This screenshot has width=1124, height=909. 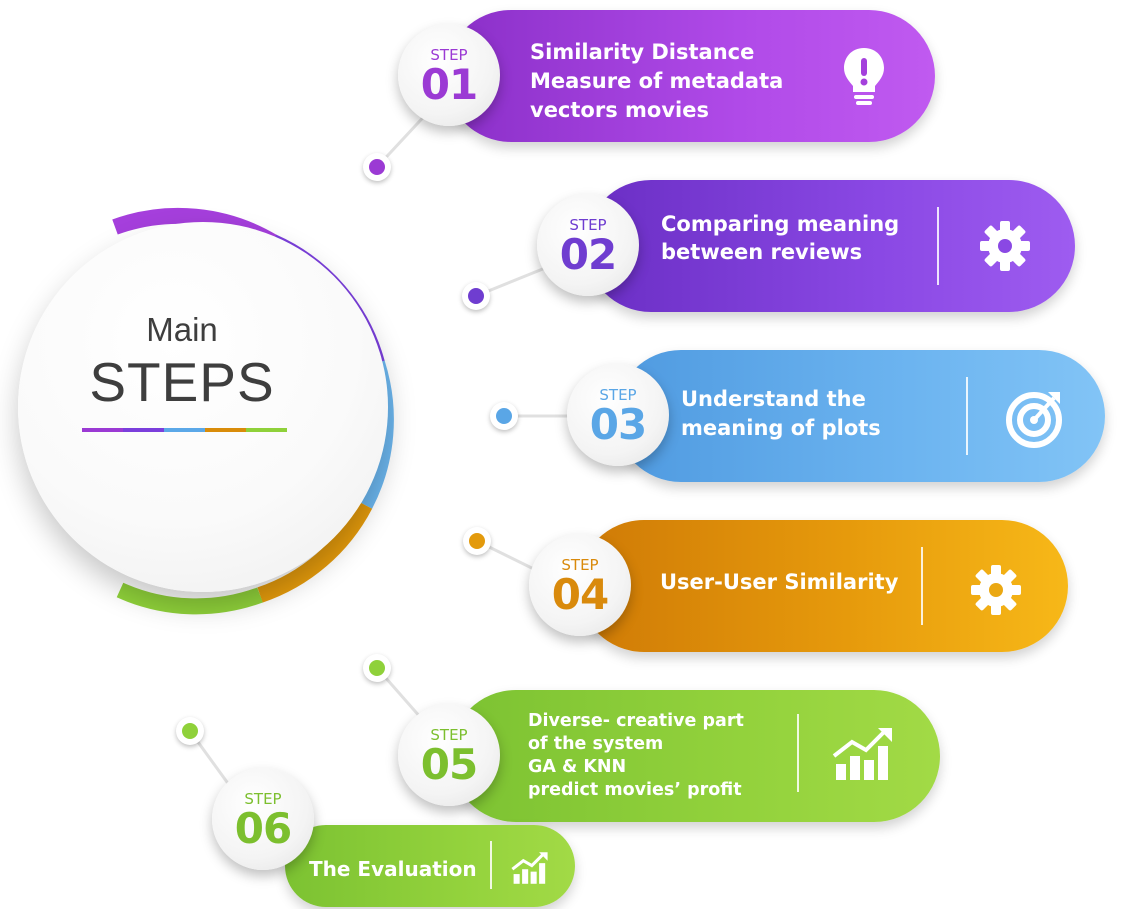 What do you see at coordinates (182, 382) in the screenshot?
I see `main-title-big: STEPS` at bounding box center [182, 382].